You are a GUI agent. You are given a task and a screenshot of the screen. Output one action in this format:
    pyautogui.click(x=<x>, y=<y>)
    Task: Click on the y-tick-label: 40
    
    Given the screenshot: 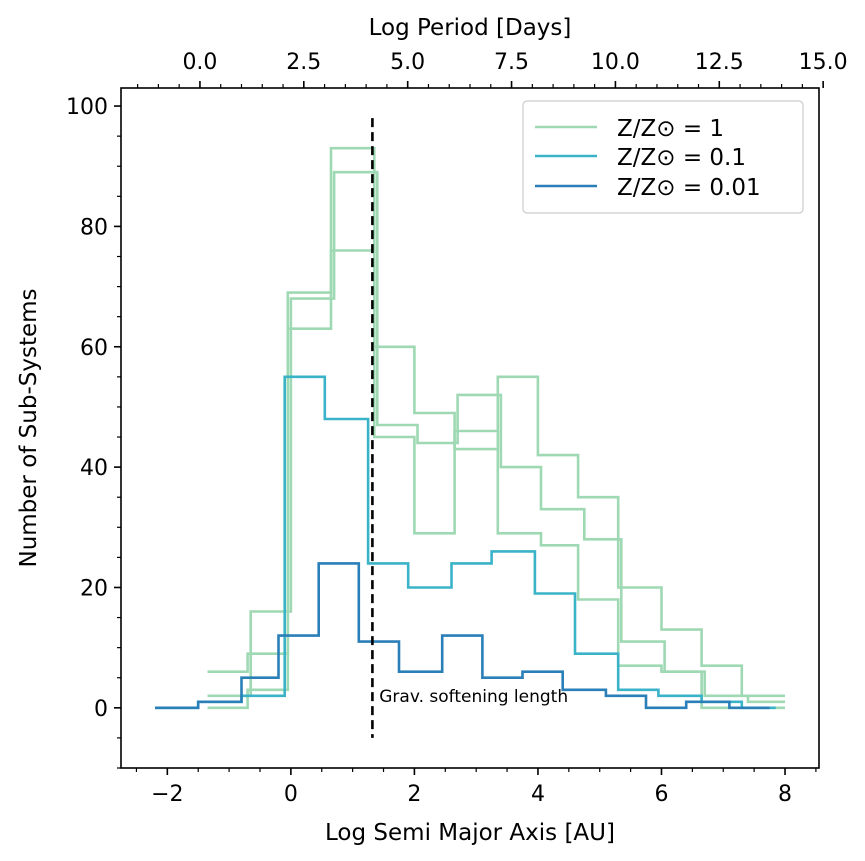 What is the action you would take?
    pyautogui.click(x=94, y=468)
    